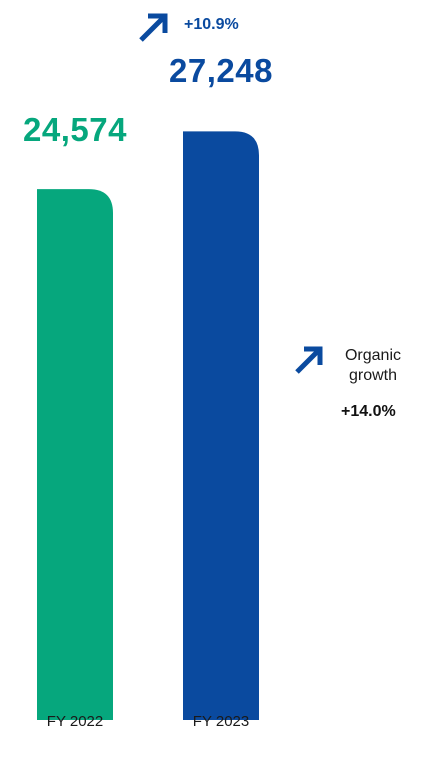 The width and height of the screenshot is (424, 760). I want to click on organic-growth-arrow-icon, so click(309, 360).